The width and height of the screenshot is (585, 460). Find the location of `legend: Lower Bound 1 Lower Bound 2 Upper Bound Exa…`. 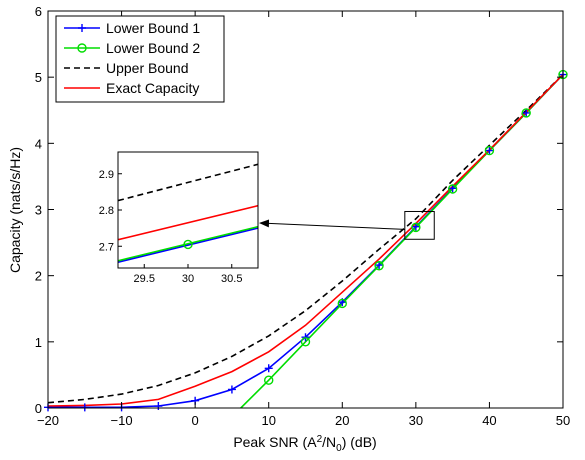

legend: Lower Bound 1 Lower Bound 2 Upper Bound Exa… is located at coordinates (140, 59).